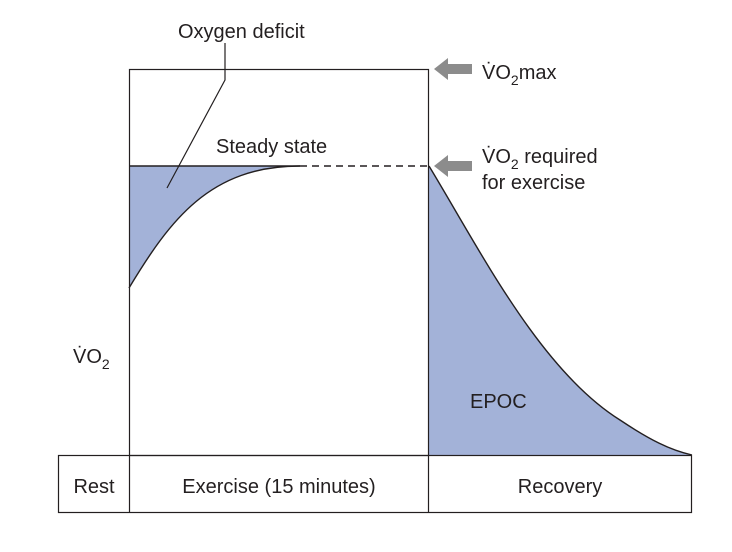 This screenshot has height=552, width=732. What do you see at coordinates (453, 166) in the screenshot?
I see `vo2-required-arrow-icon` at bounding box center [453, 166].